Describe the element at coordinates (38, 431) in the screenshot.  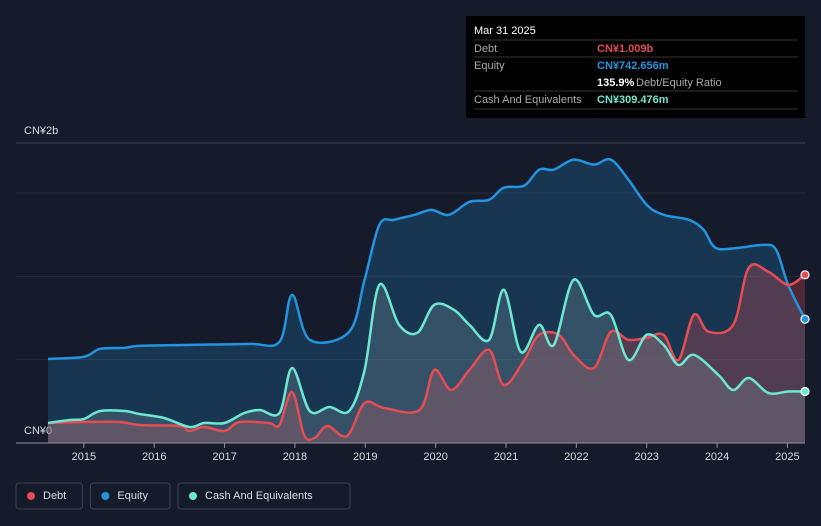
I see `y-tick-label: CN¥0` at that location.